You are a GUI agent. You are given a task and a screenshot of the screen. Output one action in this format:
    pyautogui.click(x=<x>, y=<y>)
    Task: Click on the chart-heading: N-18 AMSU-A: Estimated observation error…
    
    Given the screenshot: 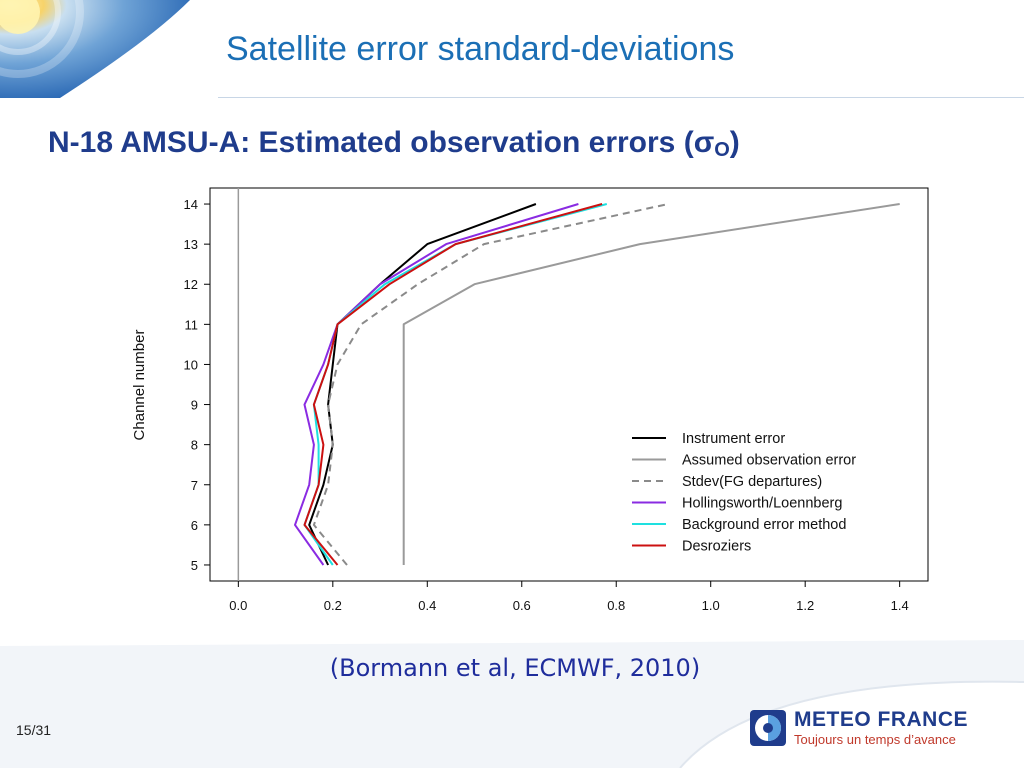 What is the action you would take?
    pyautogui.click(x=394, y=144)
    